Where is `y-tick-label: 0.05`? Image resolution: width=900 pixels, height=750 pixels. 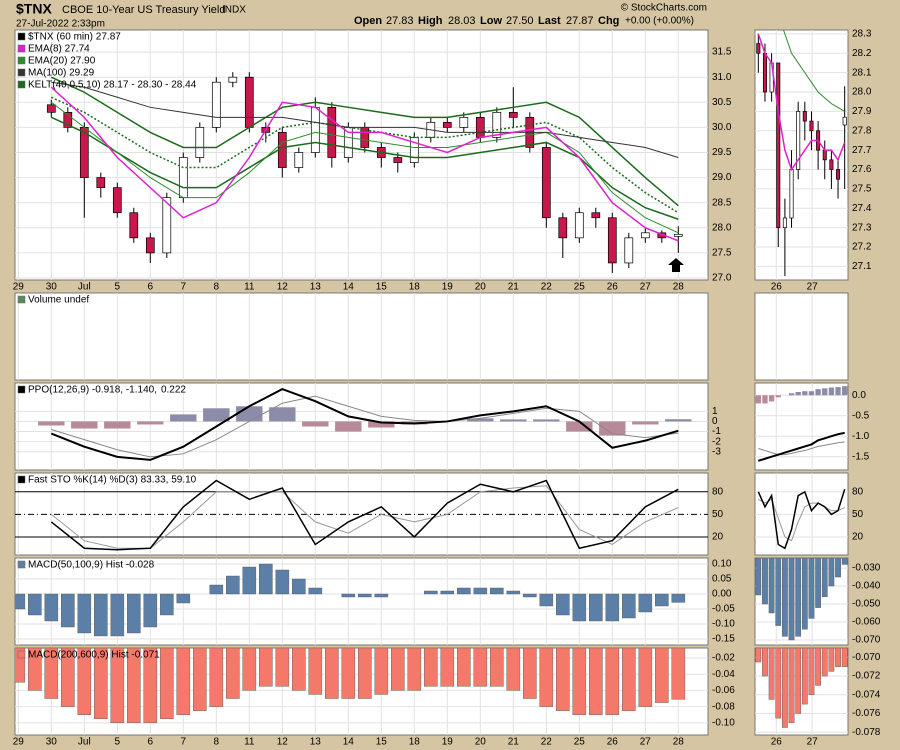 y-tick-label: 0.05 is located at coordinates (722, 579).